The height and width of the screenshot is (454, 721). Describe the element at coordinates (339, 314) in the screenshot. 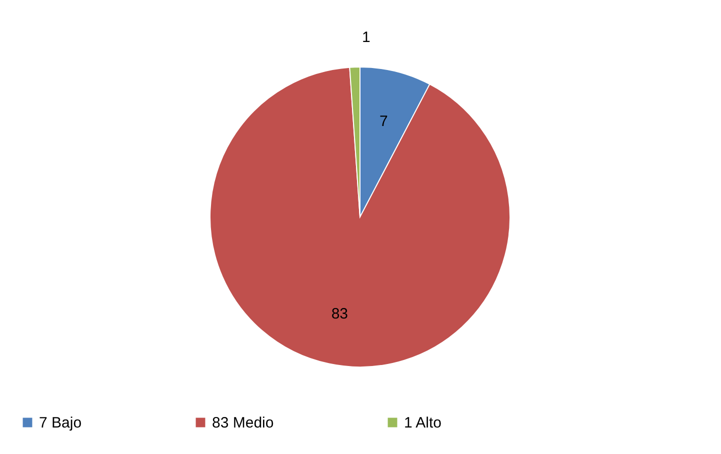

I see `data-label: 83` at that location.